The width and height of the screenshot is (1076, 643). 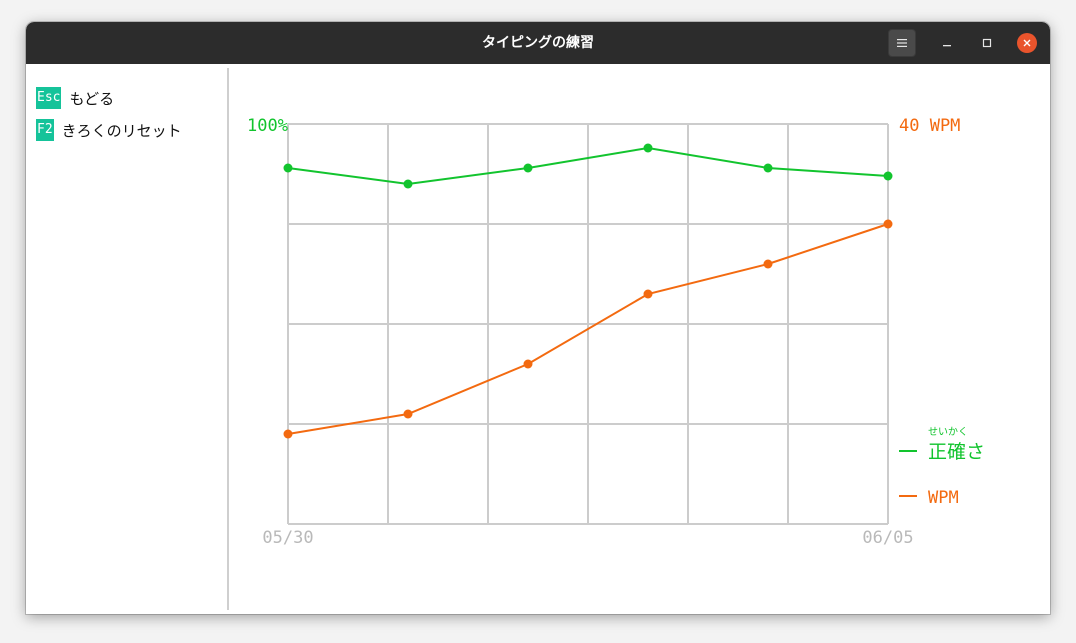 What do you see at coordinates (956, 452) in the screenshot?
I see `legend-accuracy-label: 正確さ` at bounding box center [956, 452].